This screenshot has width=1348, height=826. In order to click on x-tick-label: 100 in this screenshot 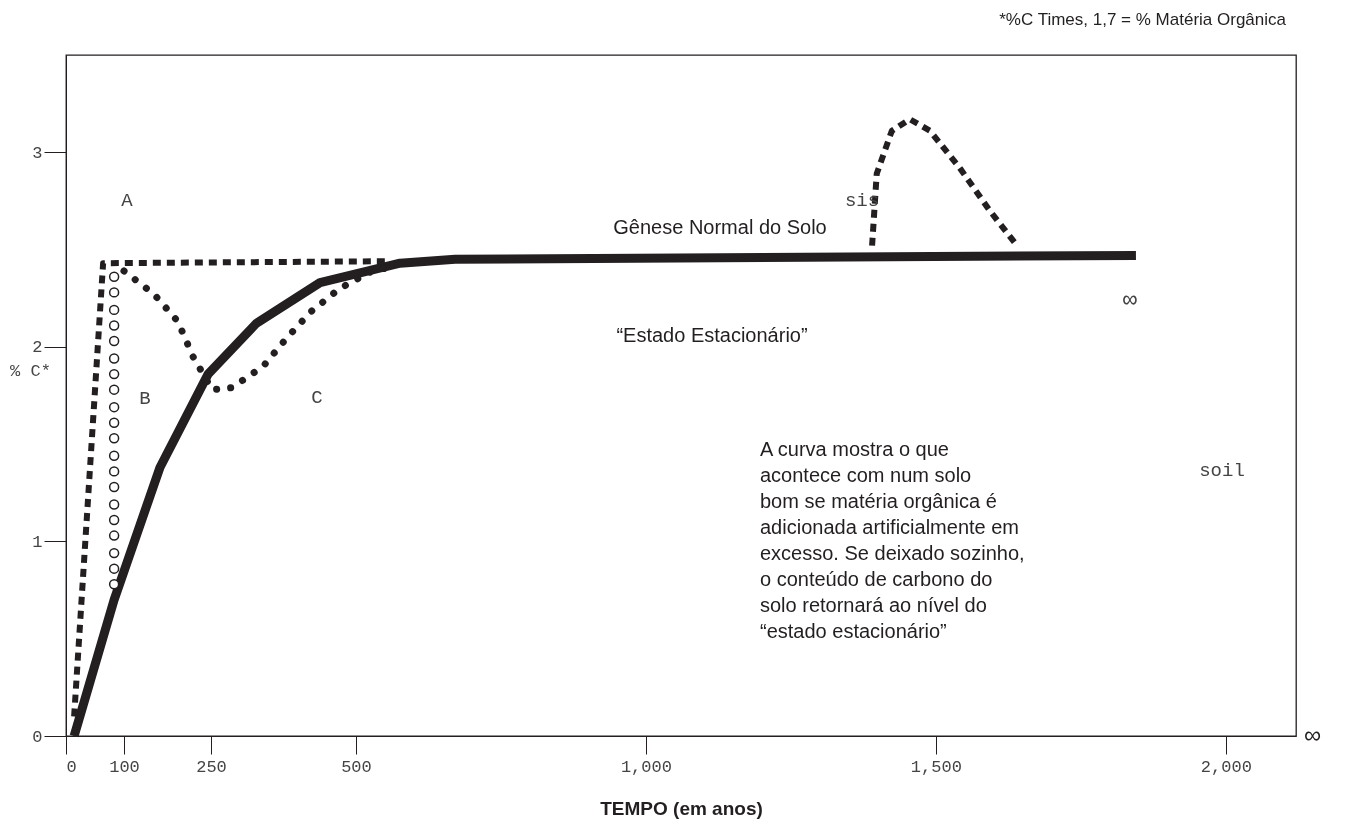, I will do `click(124, 767)`.